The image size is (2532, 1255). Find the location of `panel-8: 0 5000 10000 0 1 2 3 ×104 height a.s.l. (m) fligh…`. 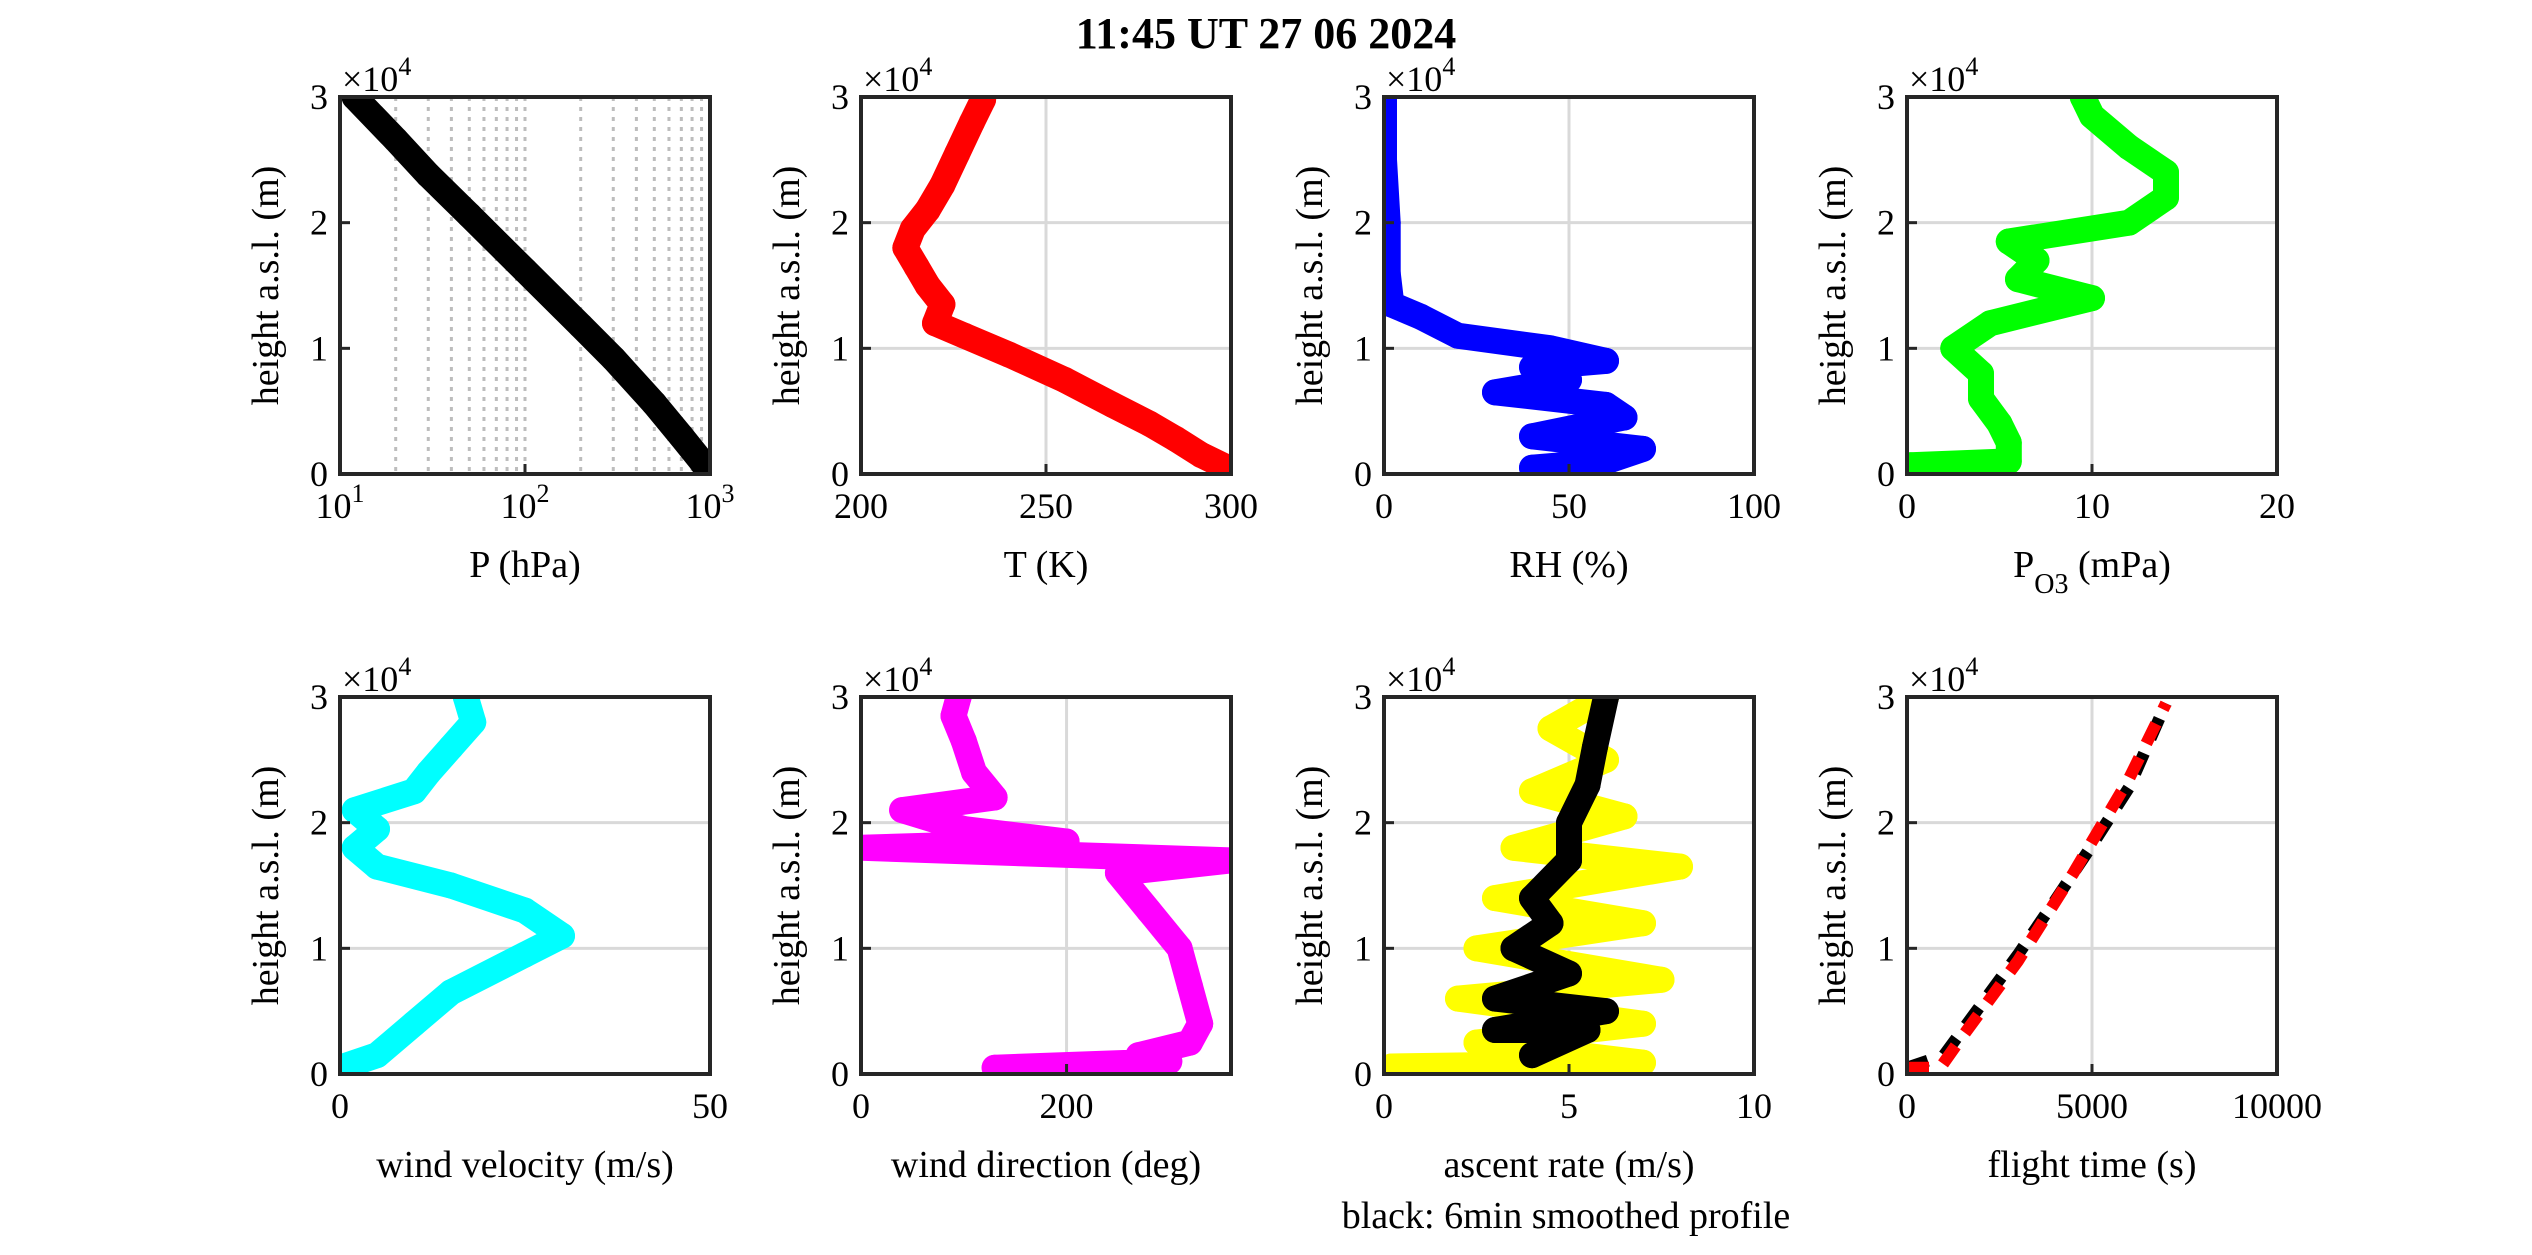

panel-8: 0 5000 10000 0 1 2 3 ×104 height a.s.l. (m) fligh… is located at coordinates (2067, 919).